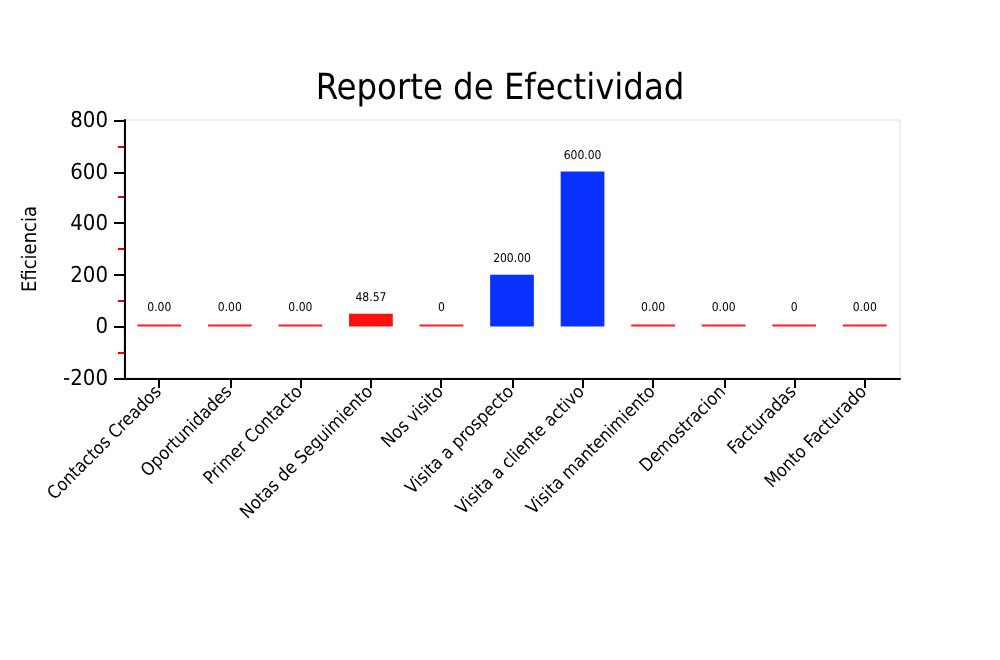 This screenshot has height=660, width=1000. Describe the element at coordinates (85, 378) in the screenshot. I see `y-tick-label: -200` at that location.